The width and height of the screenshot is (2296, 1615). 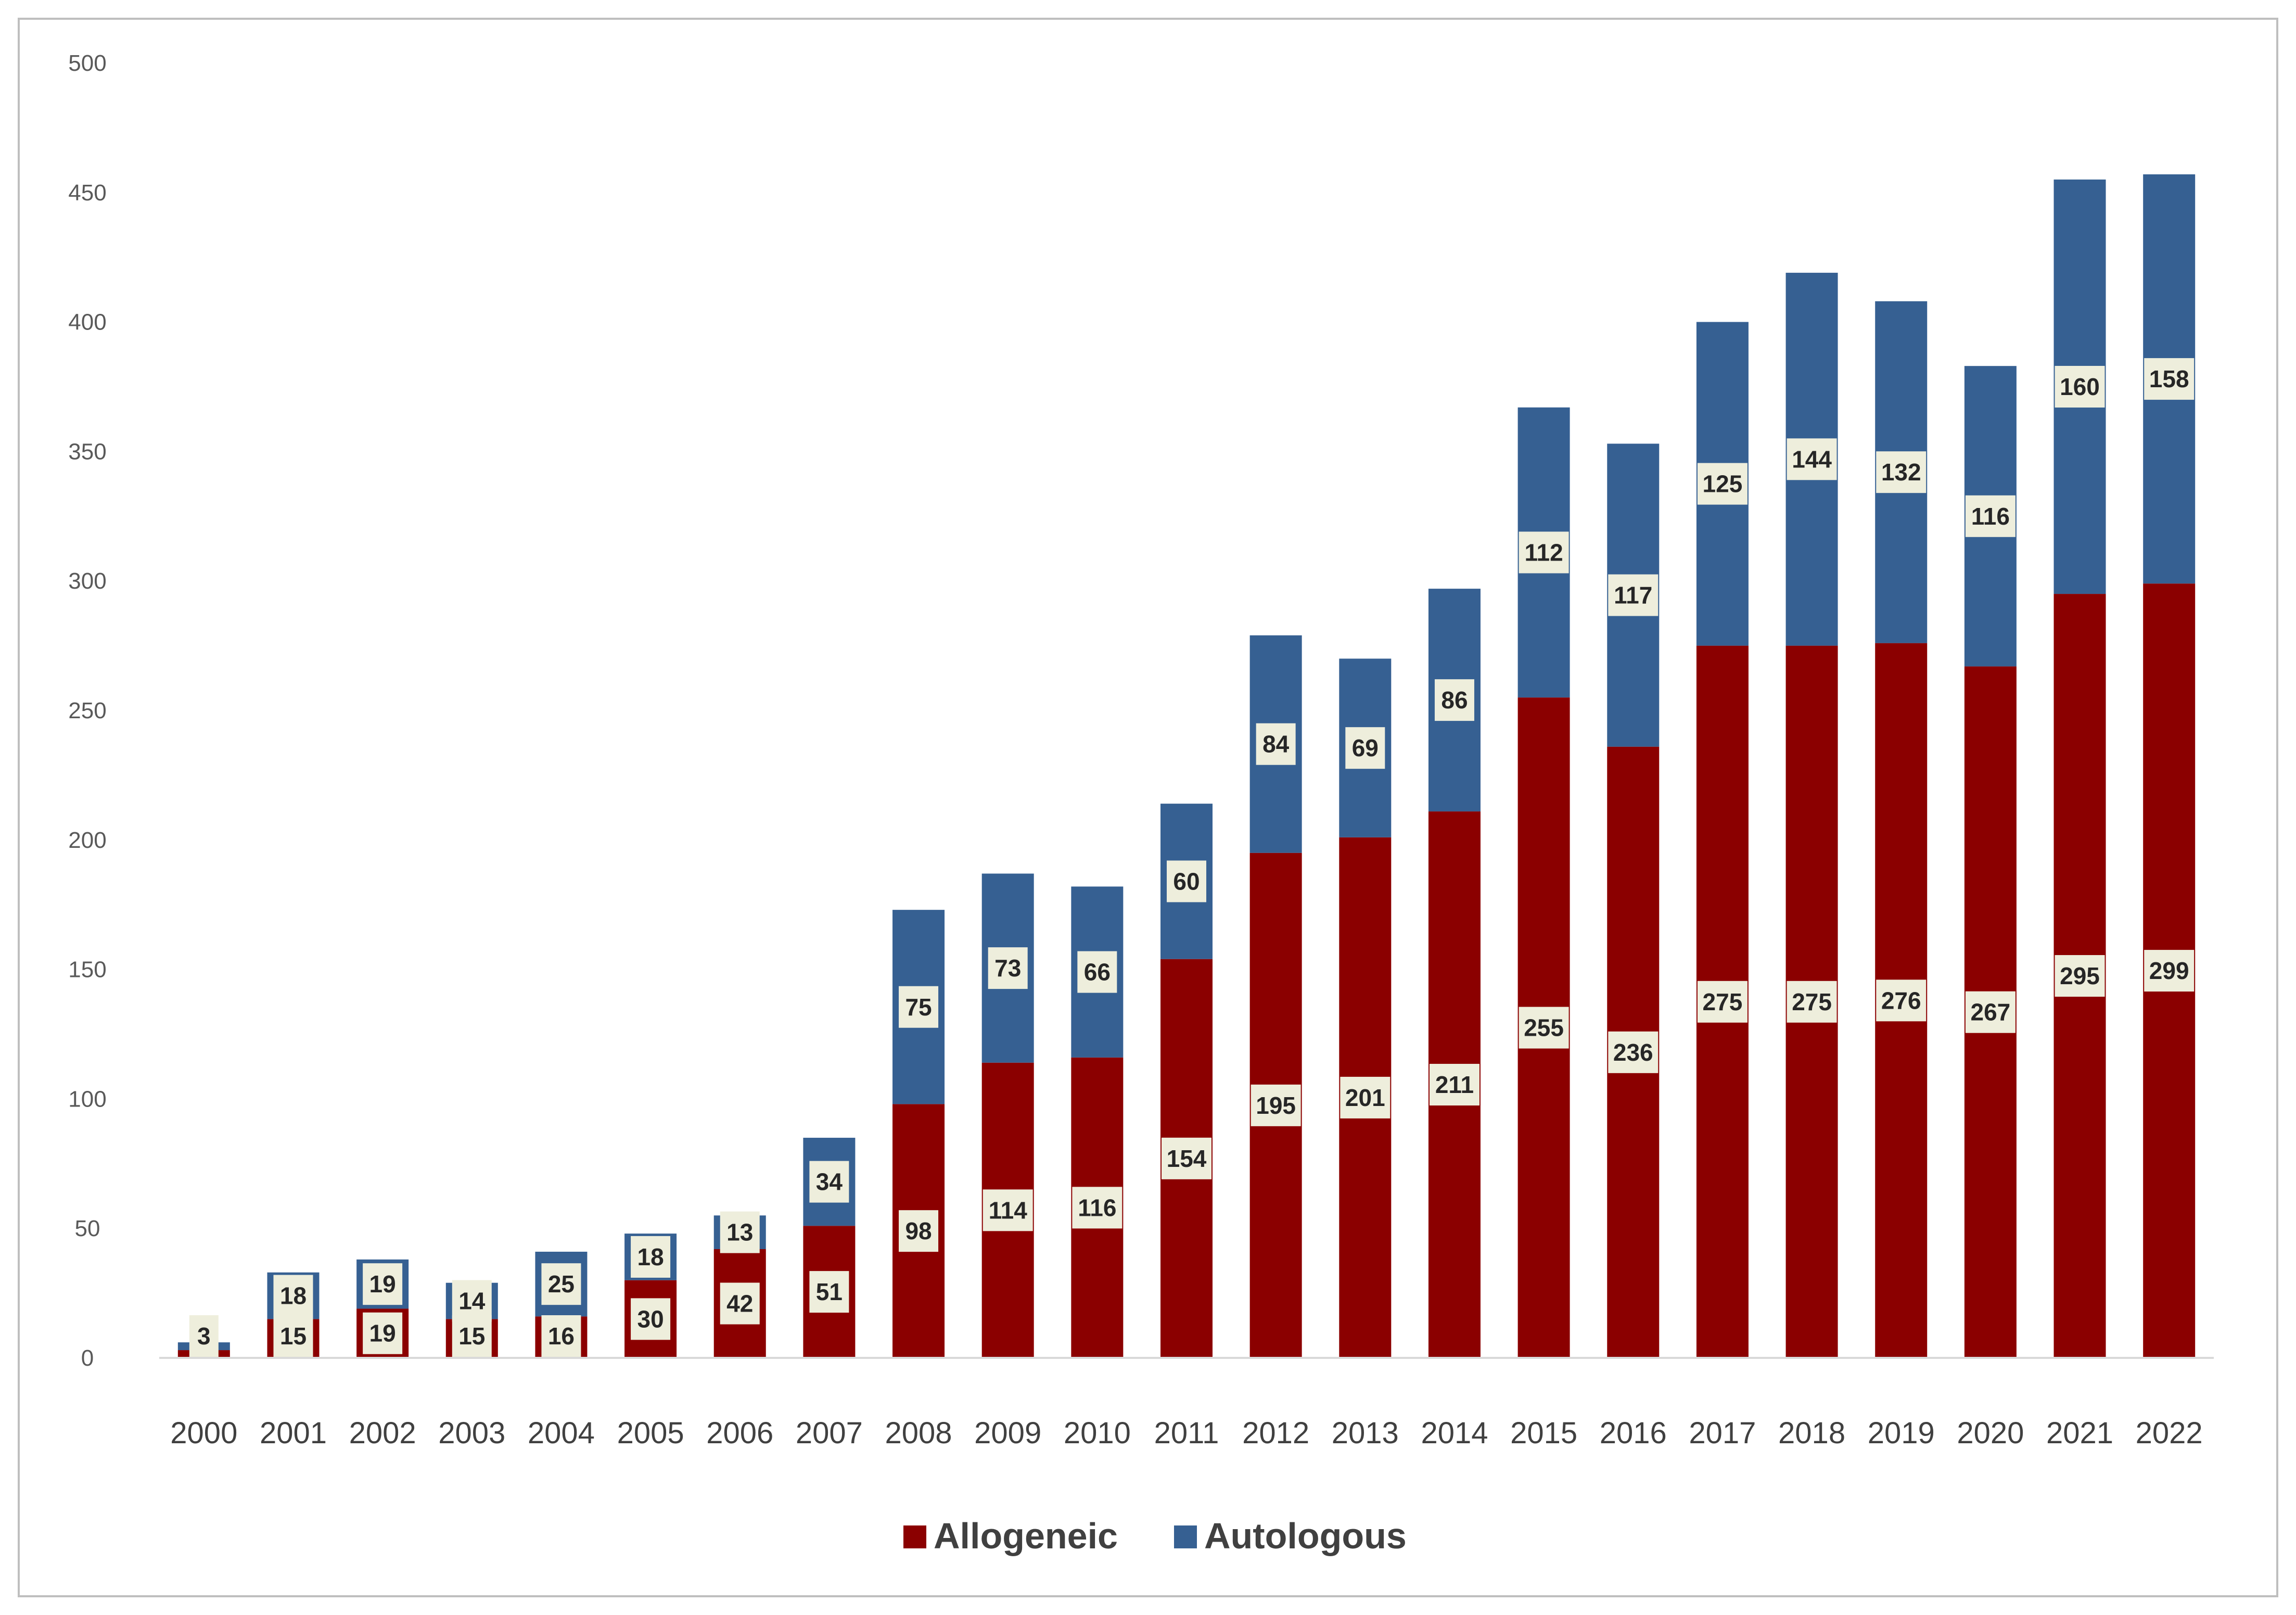 I want to click on y-tick-label: 400, so click(x=87, y=322).